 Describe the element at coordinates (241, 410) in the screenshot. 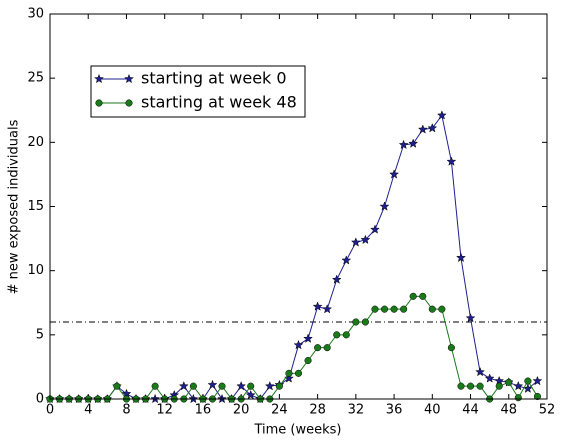

I see `x-tick-label: 20` at that location.